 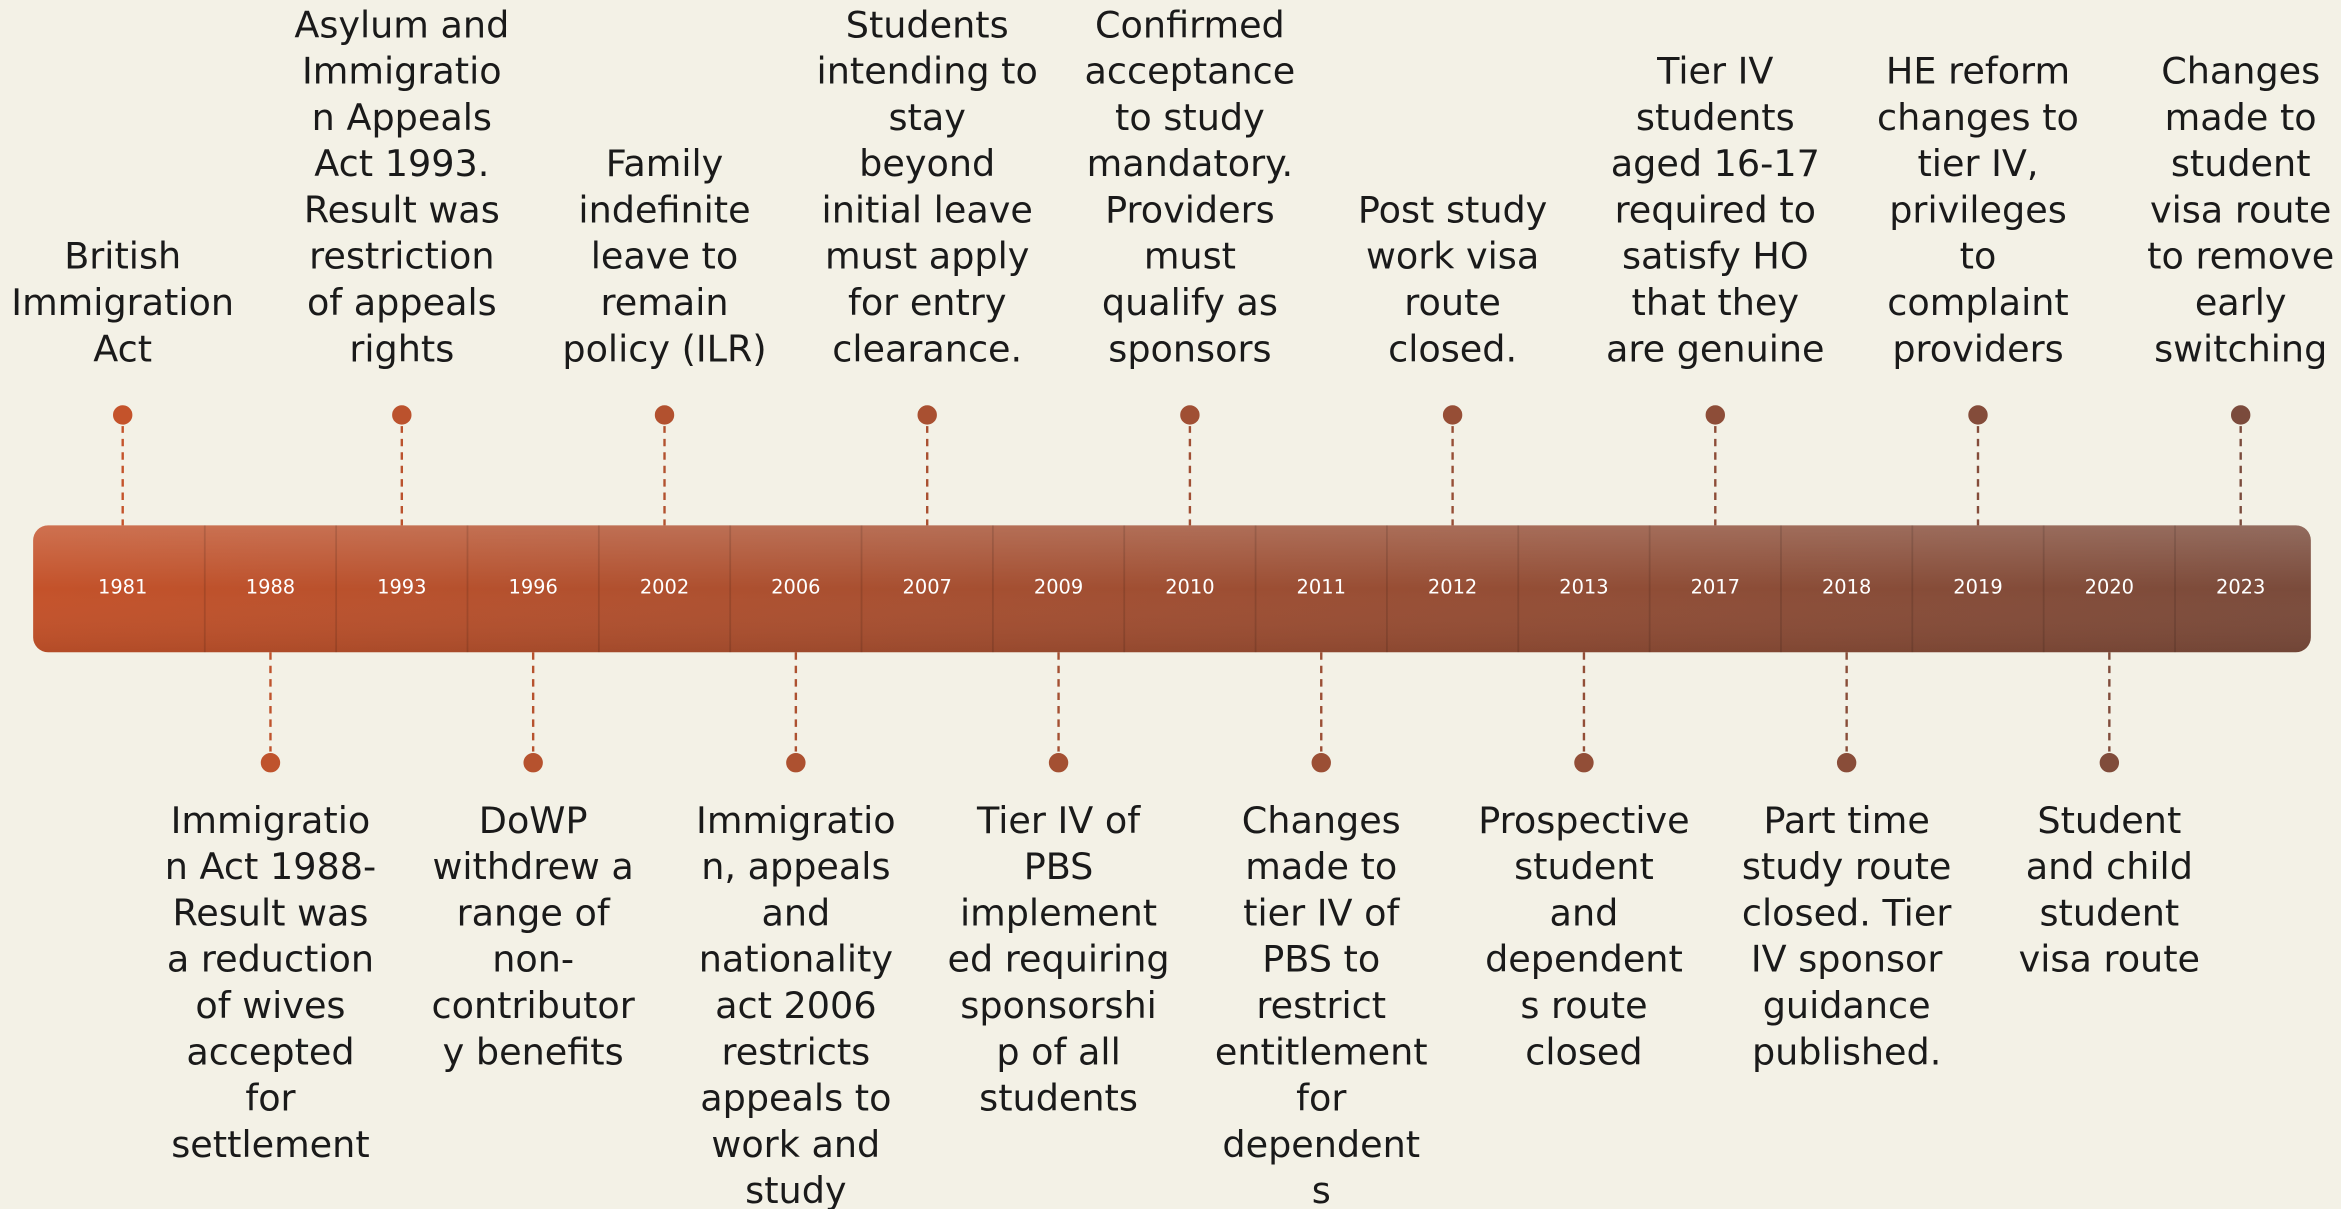 What do you see at coordinates (927, 348) in the screenshot?
I see `event-text: clearance.` at bounding box center [927, 348].